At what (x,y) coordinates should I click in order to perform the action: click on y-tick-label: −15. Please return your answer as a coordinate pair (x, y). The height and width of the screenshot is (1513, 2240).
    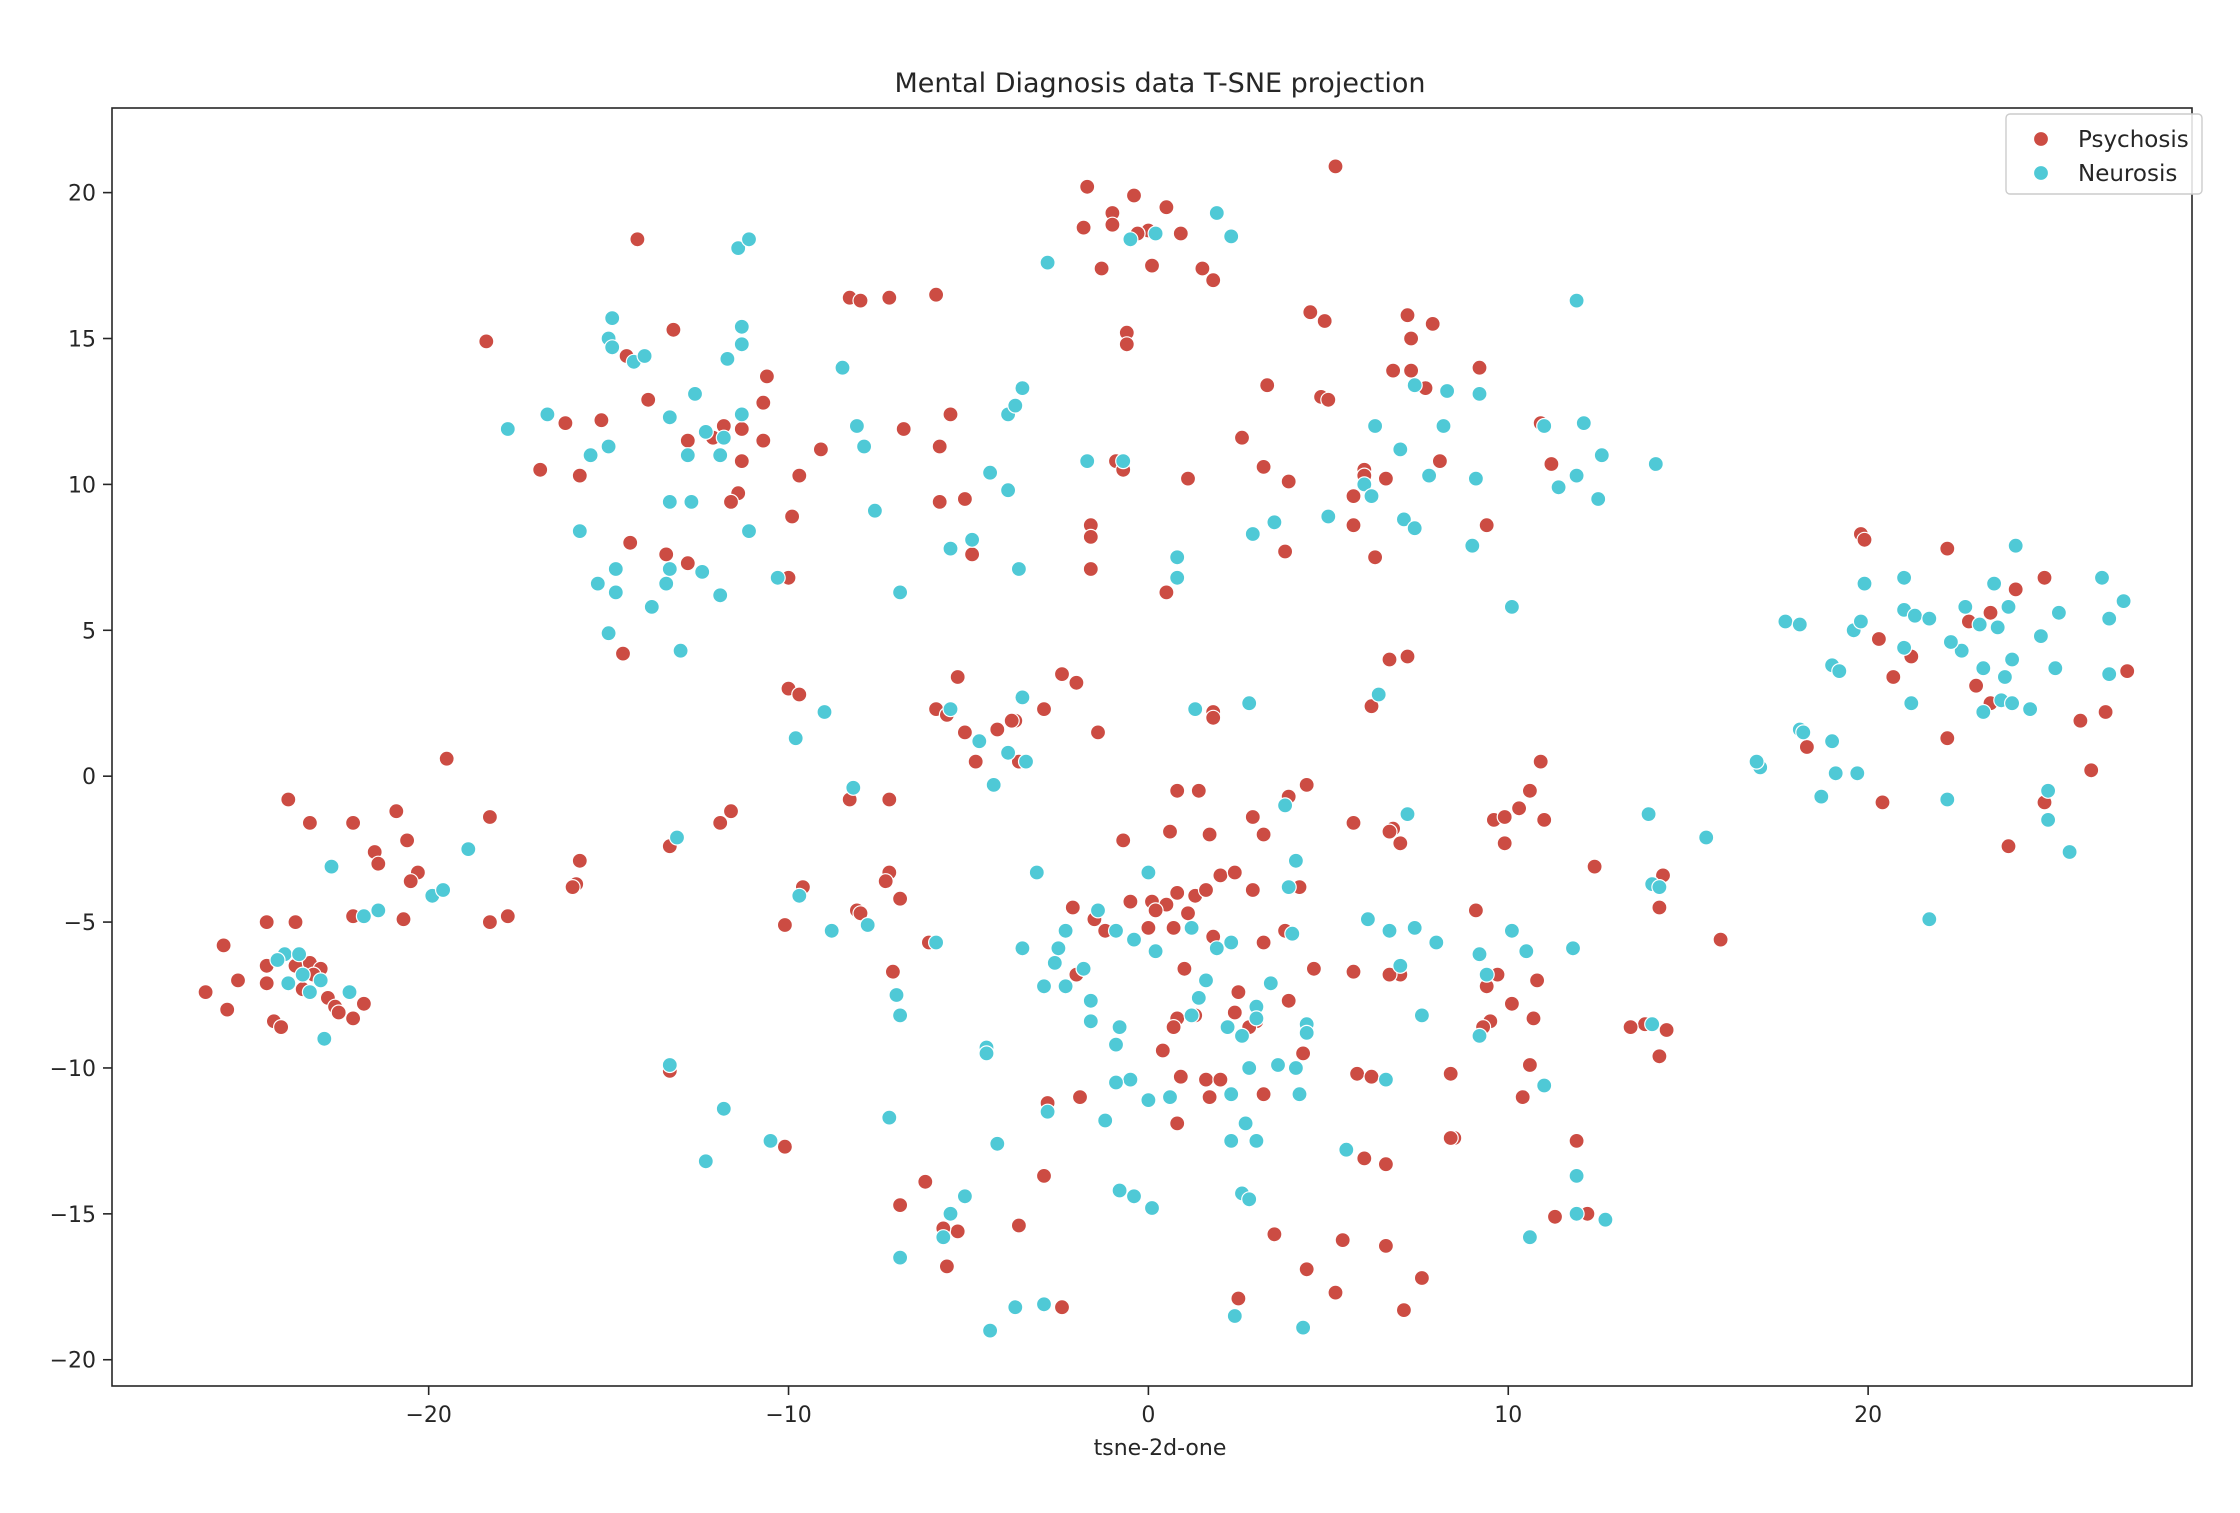
    Looking at the image, I should click on (73, 1215).